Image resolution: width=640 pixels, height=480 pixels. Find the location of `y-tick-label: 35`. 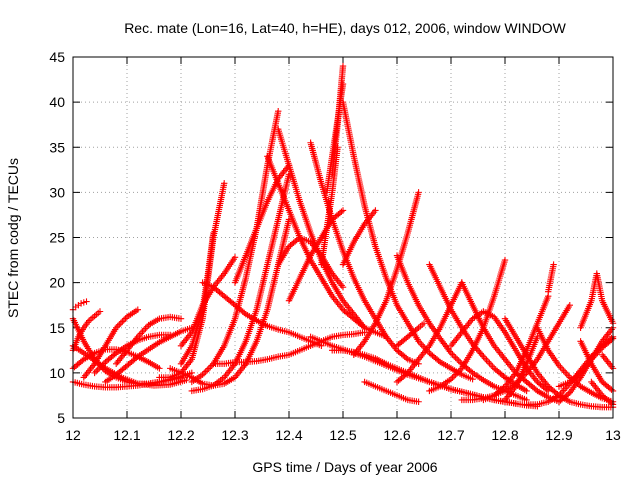

y-tick-label: 35 is located at coordinates (57, 147).